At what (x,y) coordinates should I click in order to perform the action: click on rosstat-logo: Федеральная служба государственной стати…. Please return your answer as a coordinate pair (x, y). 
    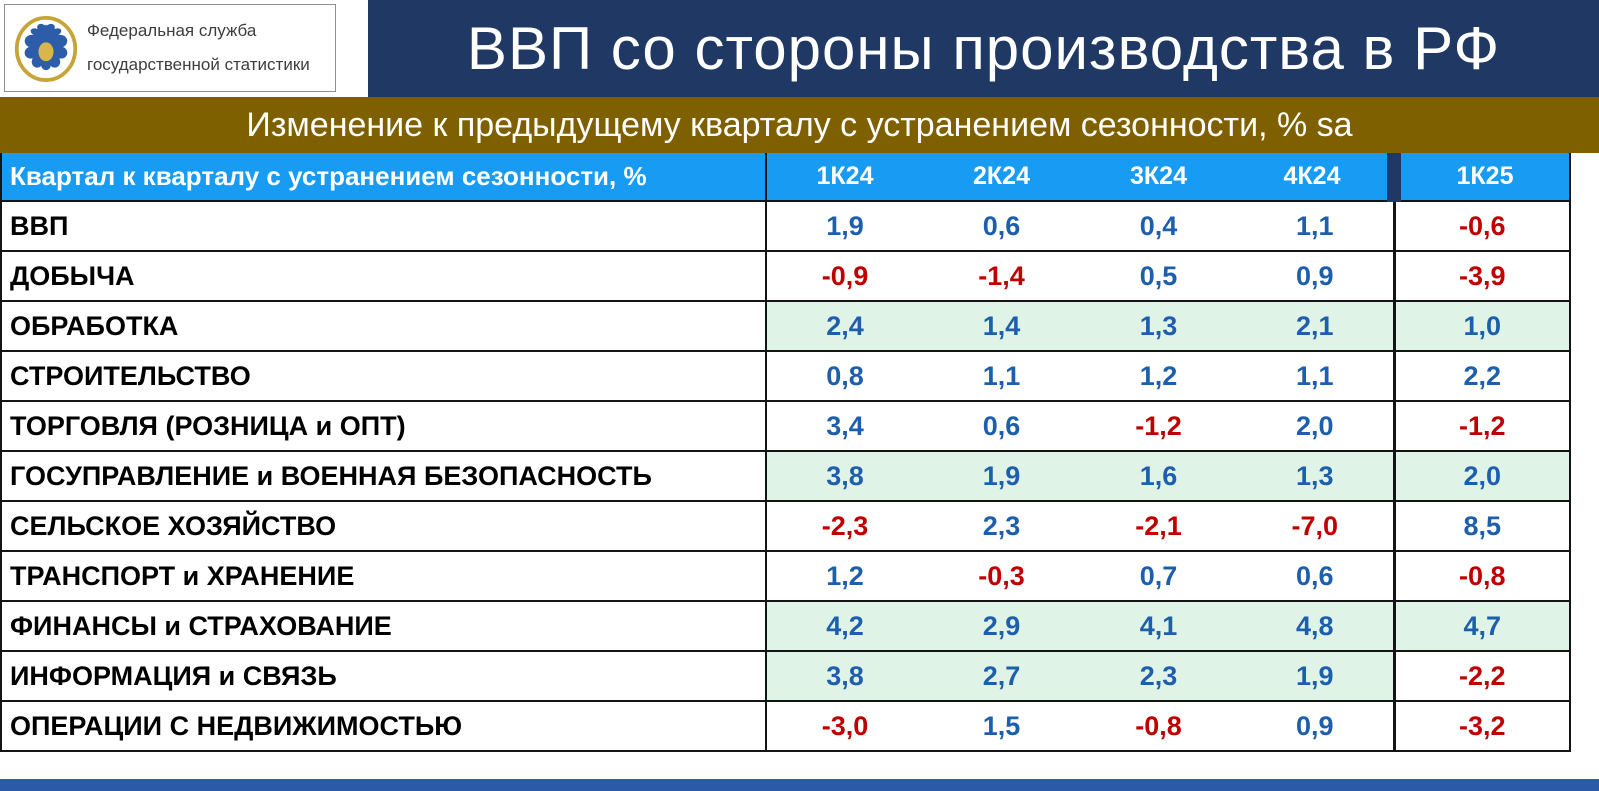
    Looking at the image, I should click on (170, 48).